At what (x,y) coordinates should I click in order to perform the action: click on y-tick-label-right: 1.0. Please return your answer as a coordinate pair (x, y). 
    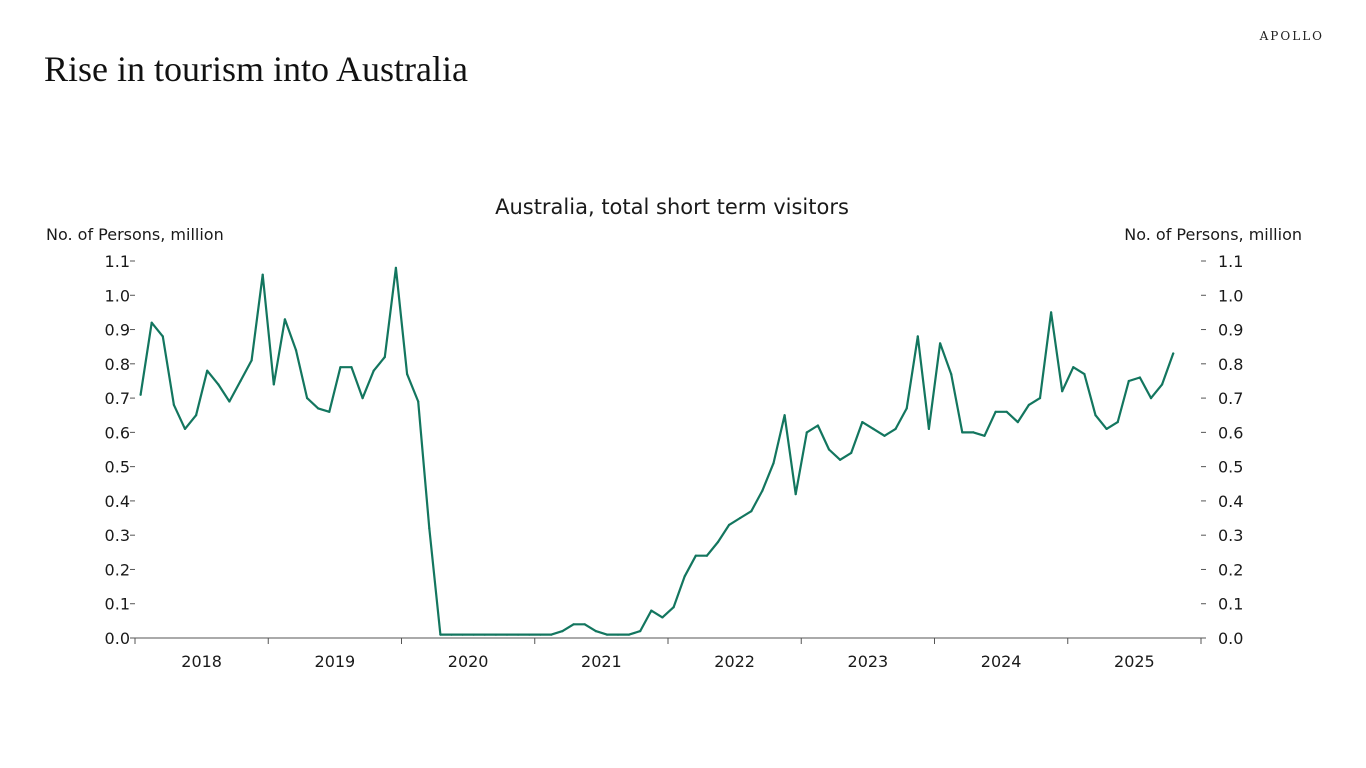
    Looking at the image, I should click on (1230, 295).